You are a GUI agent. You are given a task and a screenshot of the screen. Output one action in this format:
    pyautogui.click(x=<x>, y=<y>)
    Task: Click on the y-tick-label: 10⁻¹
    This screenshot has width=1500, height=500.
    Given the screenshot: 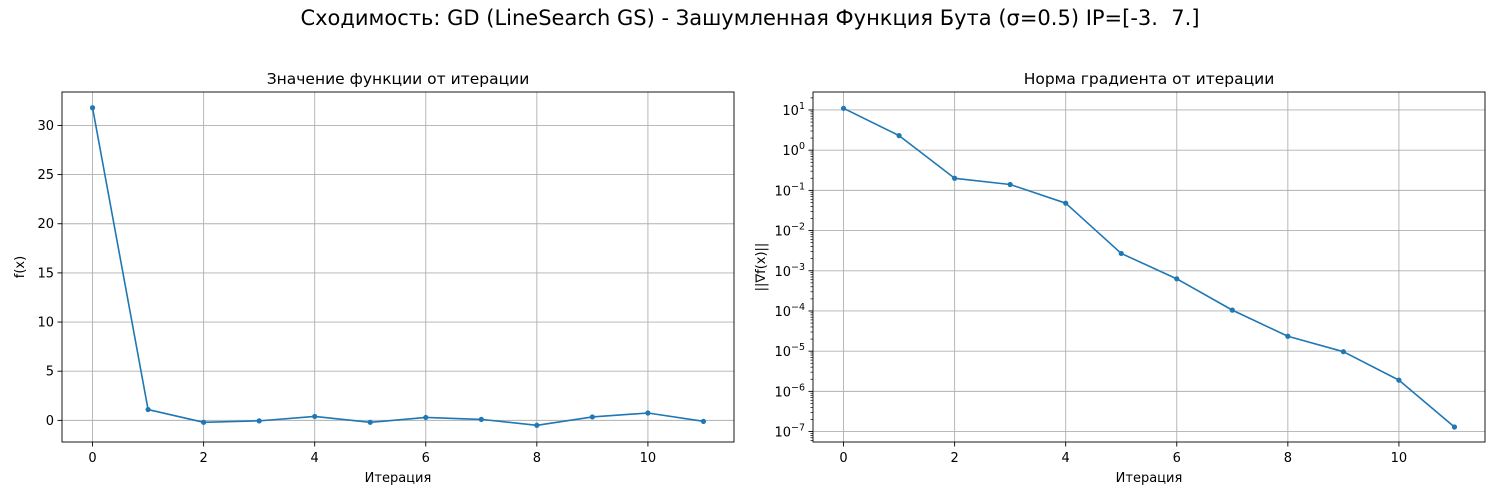 What is the action you would take?
    pyautogui.click(x=789, y=190)
    